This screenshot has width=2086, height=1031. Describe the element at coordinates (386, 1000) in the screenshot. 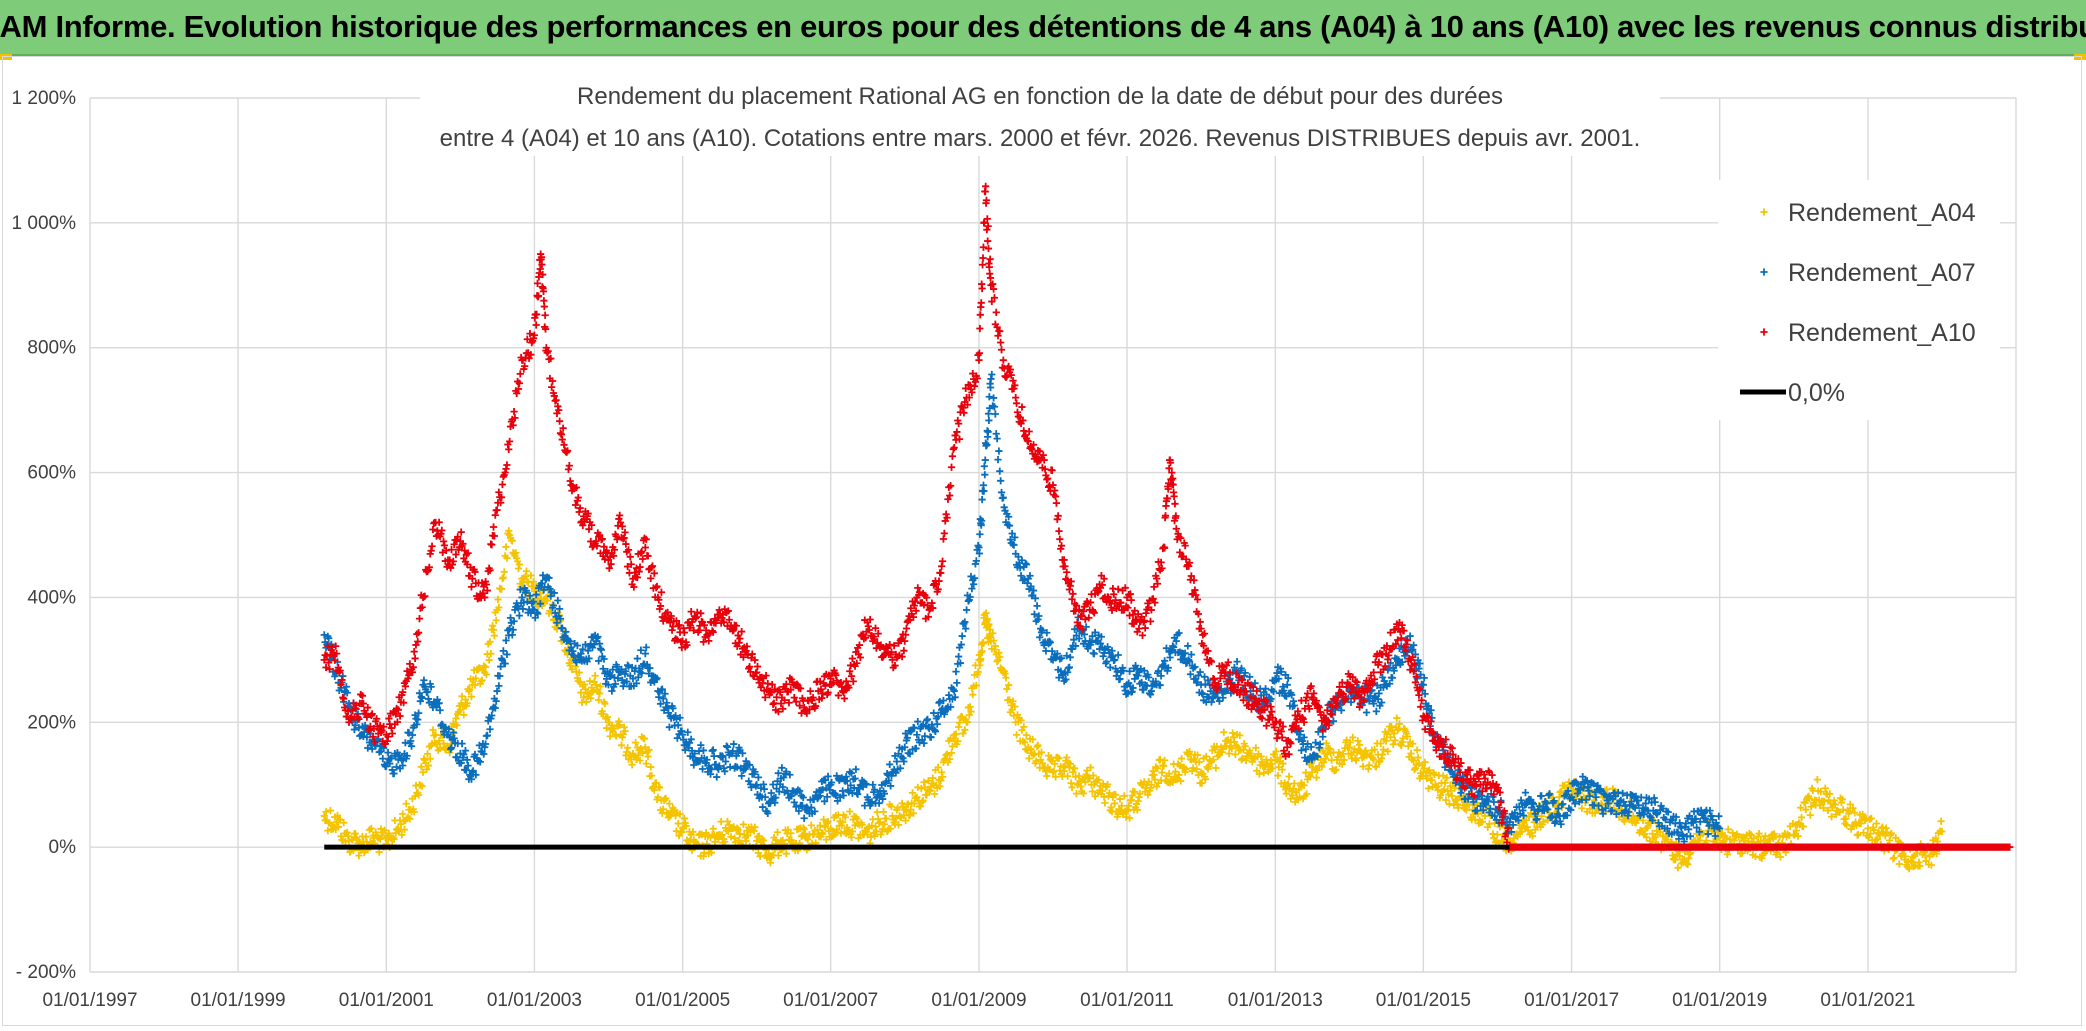

I see `x-tick-label: 01/01/2001` at that location.